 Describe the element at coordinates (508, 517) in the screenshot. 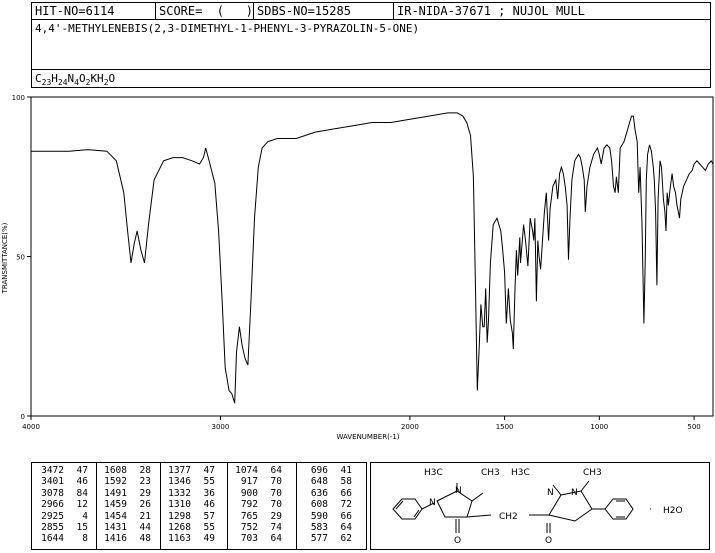

I see `label-ch2: CH2` at that location.